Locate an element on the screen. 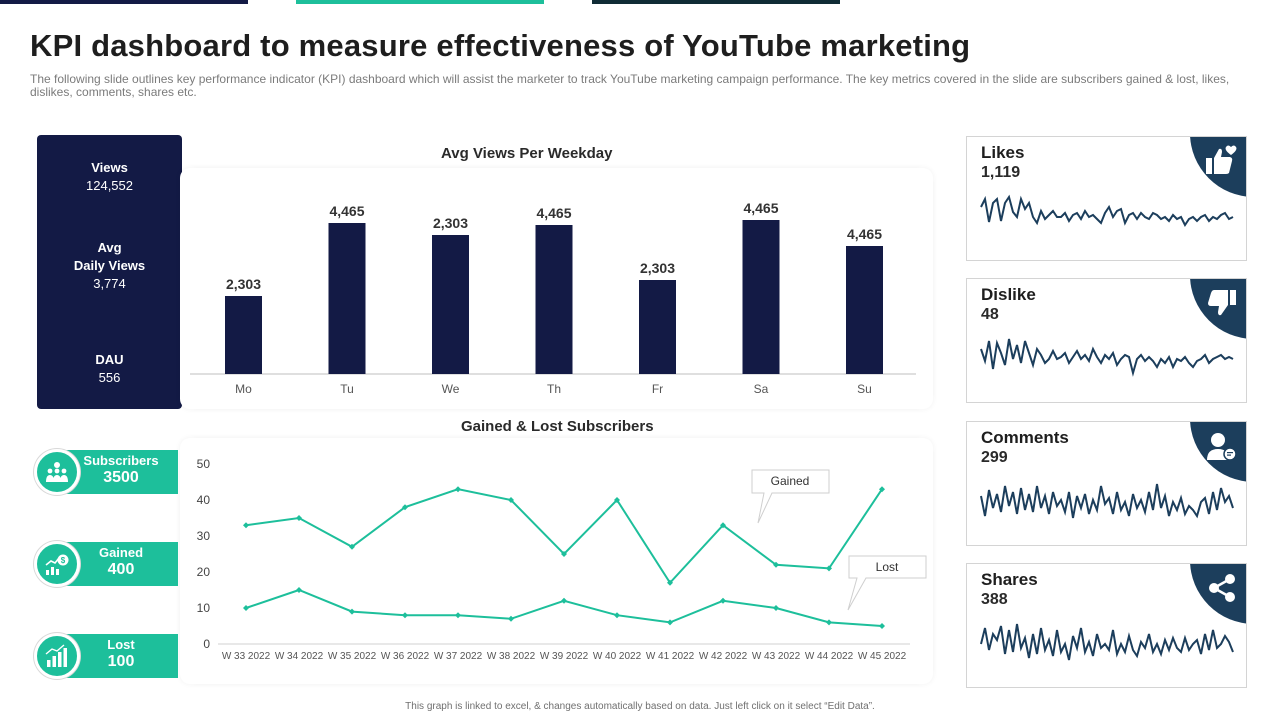 The image size is (1280, 720). line-x-tick-label: W 42 2022 is located at coordinates (723, 656).